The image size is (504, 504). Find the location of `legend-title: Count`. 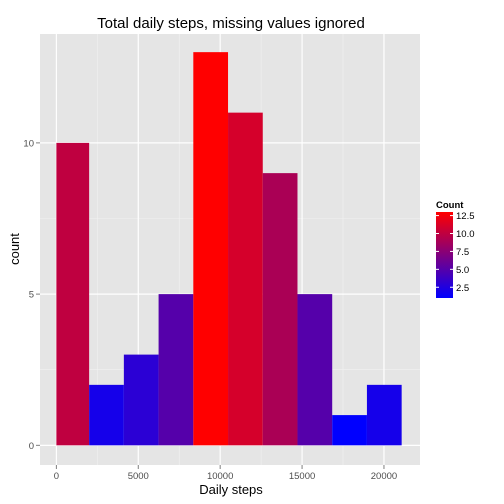

legend-title: Count is located at coordinates (450, 205).